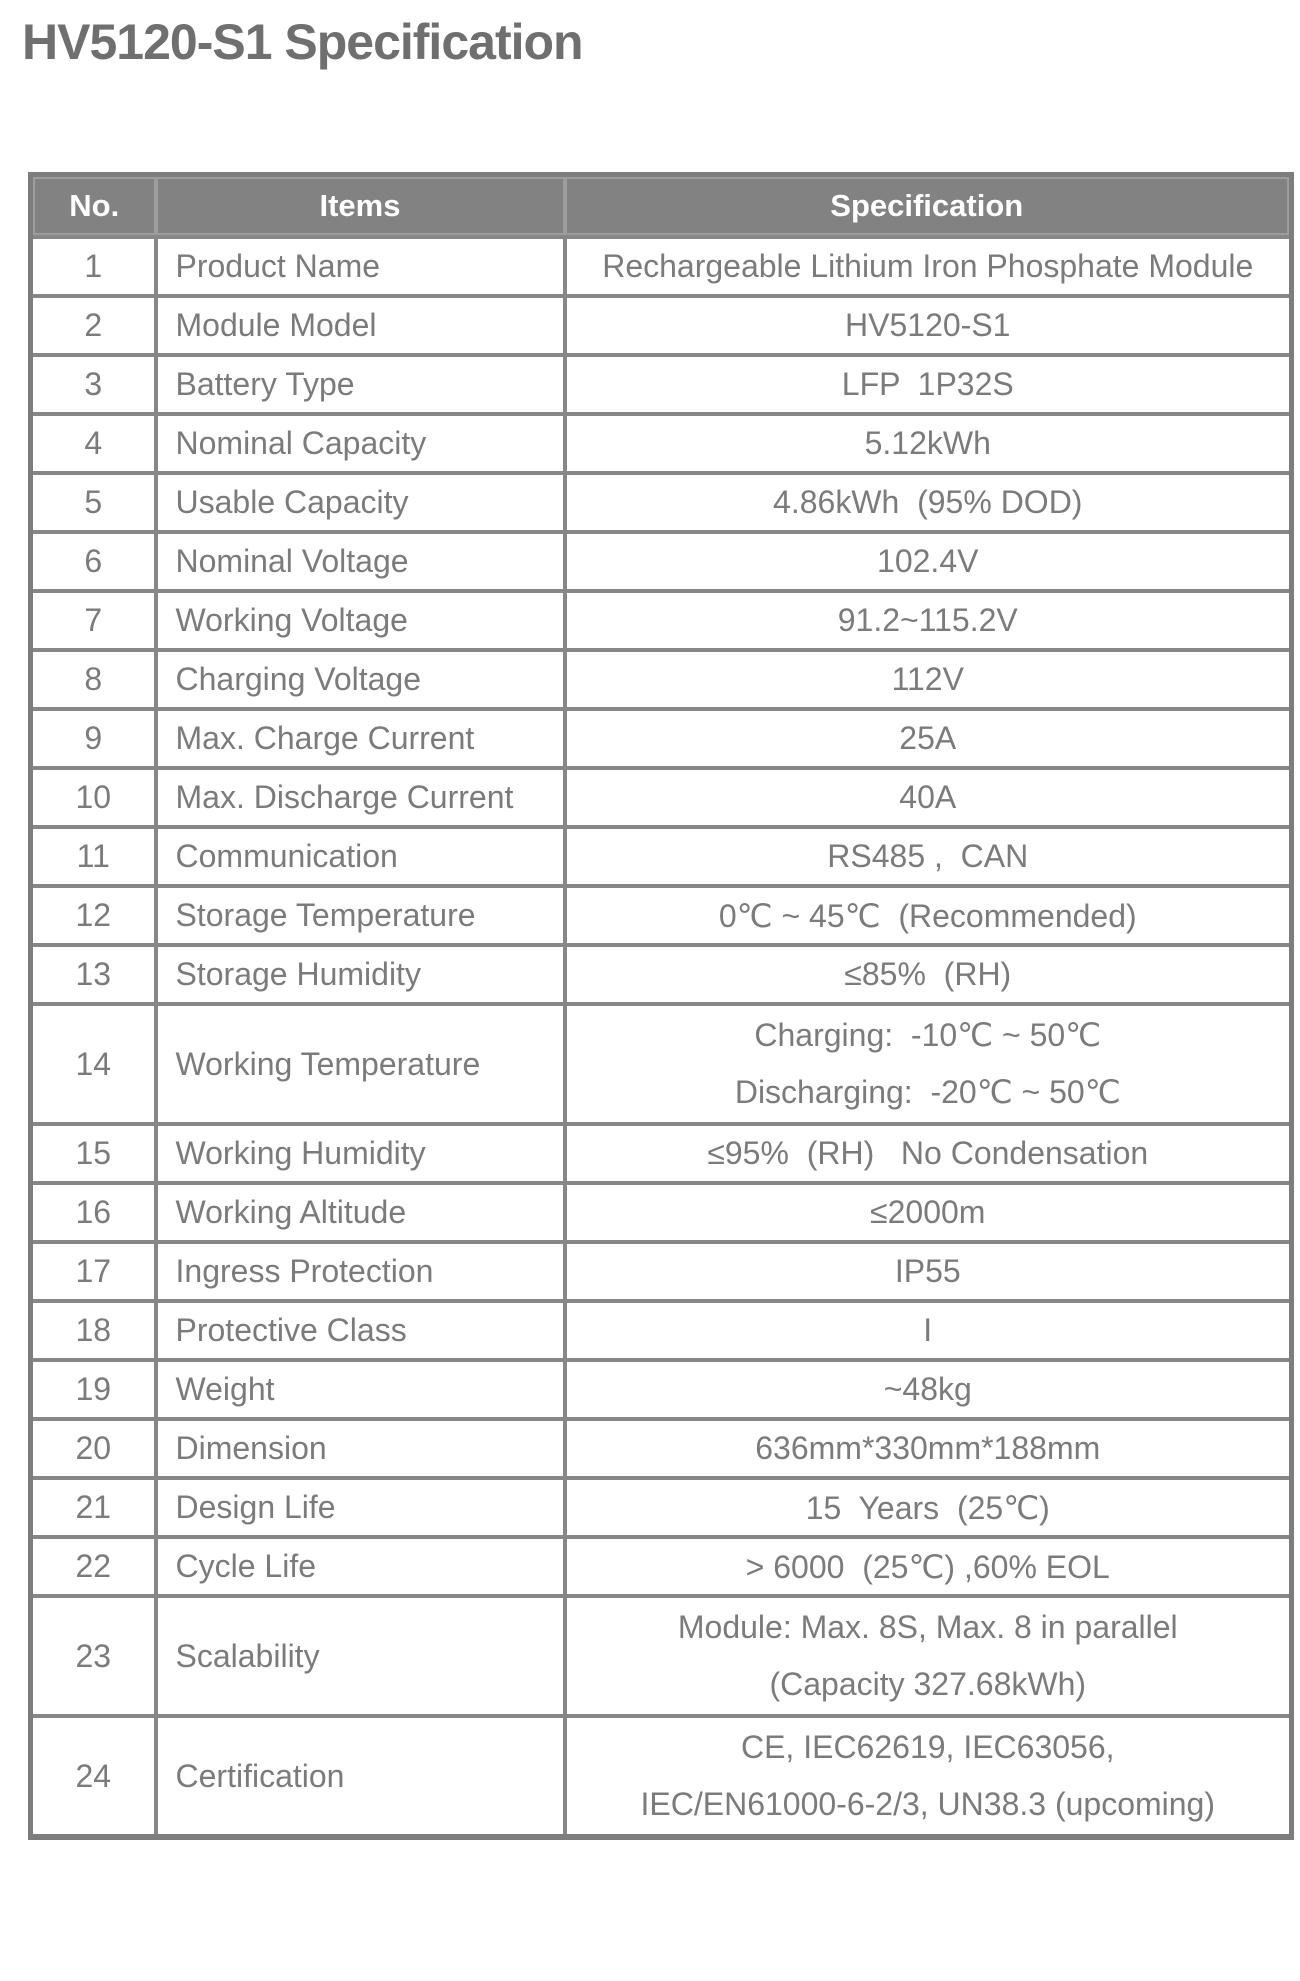 Image resolution: width=1300 pixels, height=1981 pixels. Describe the element at coordinates (93, 679) in the screenshot. I see `row-number-cell: 8` at that location.